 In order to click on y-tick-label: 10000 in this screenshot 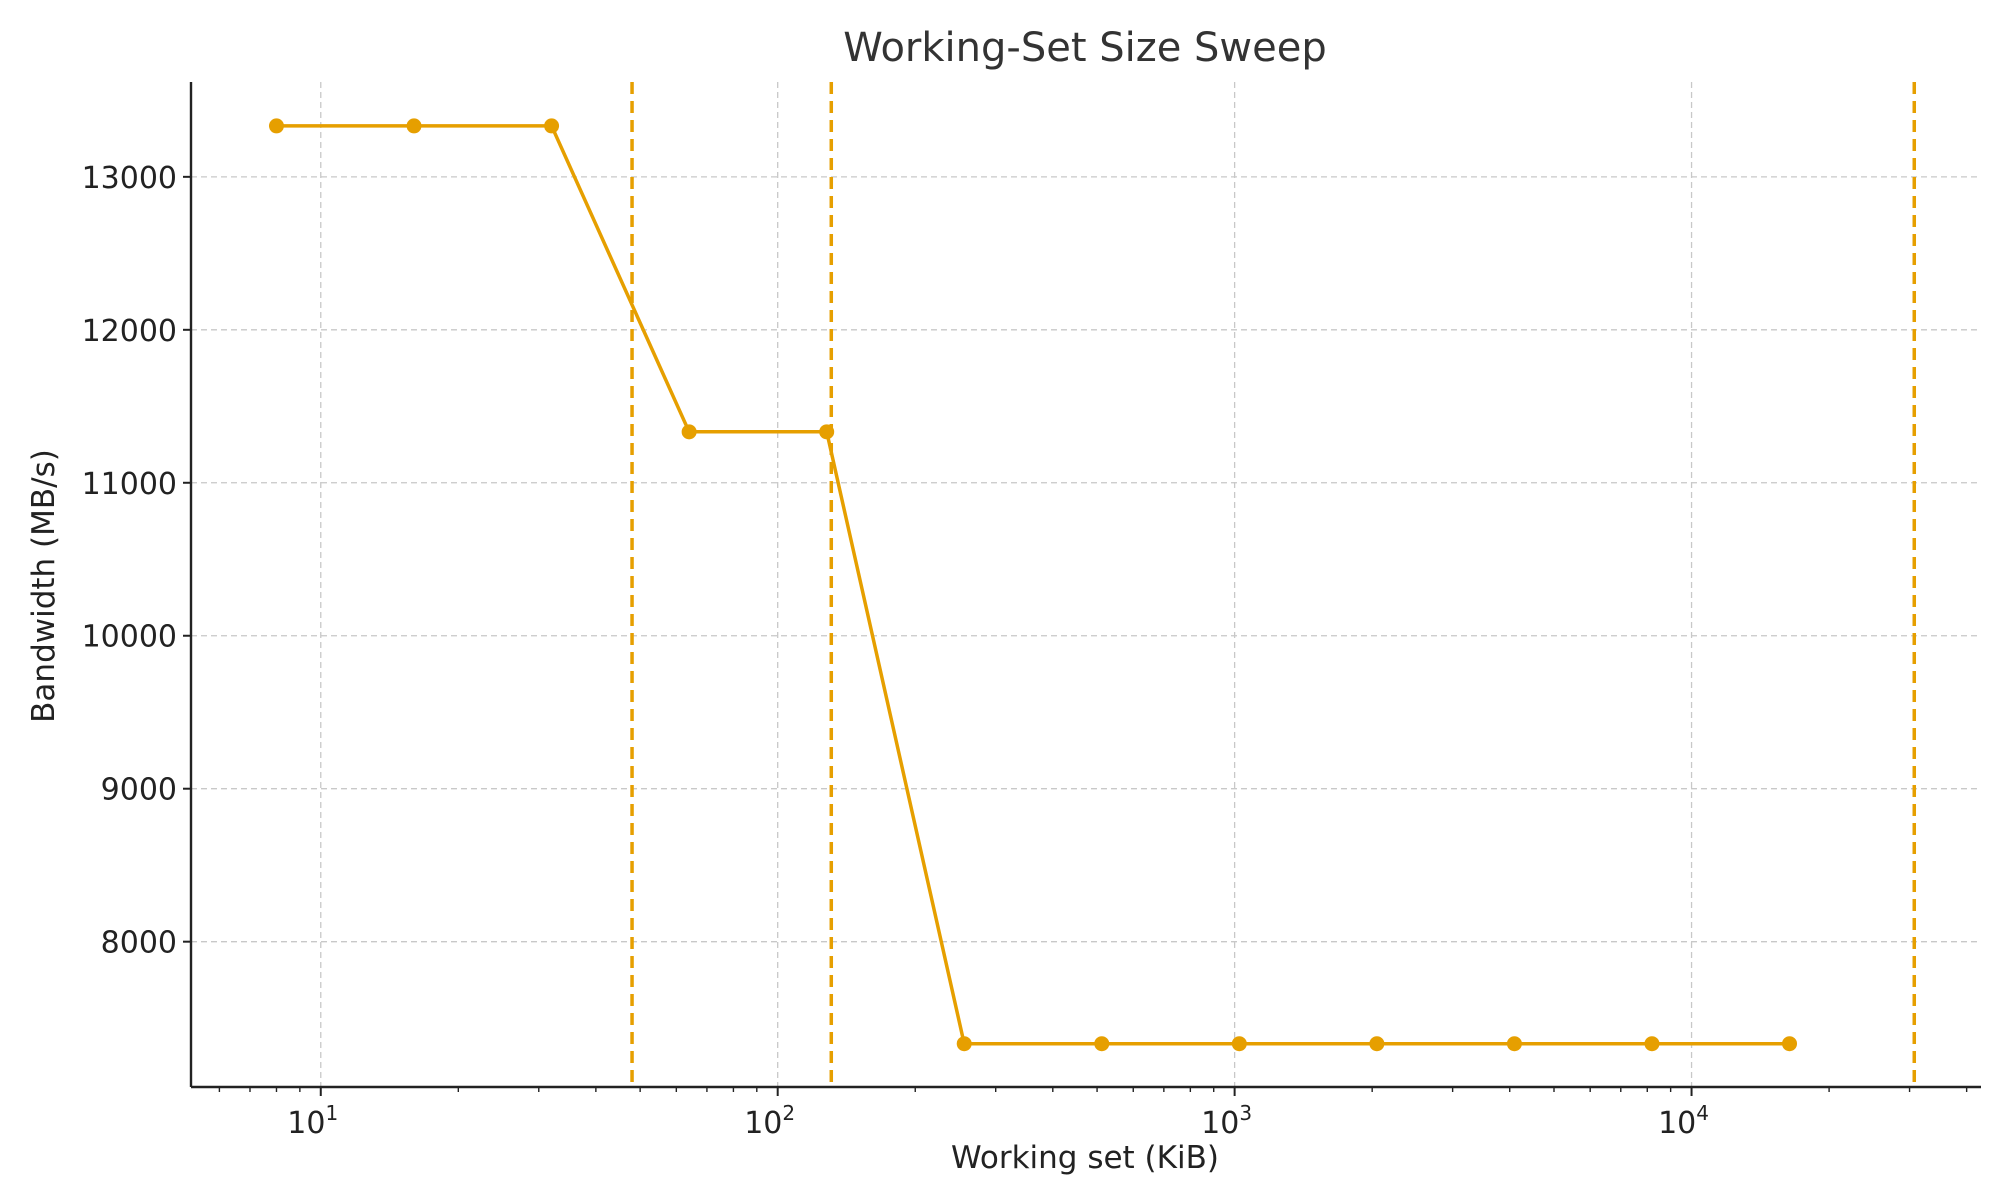, I will do `click(129, 637)`.